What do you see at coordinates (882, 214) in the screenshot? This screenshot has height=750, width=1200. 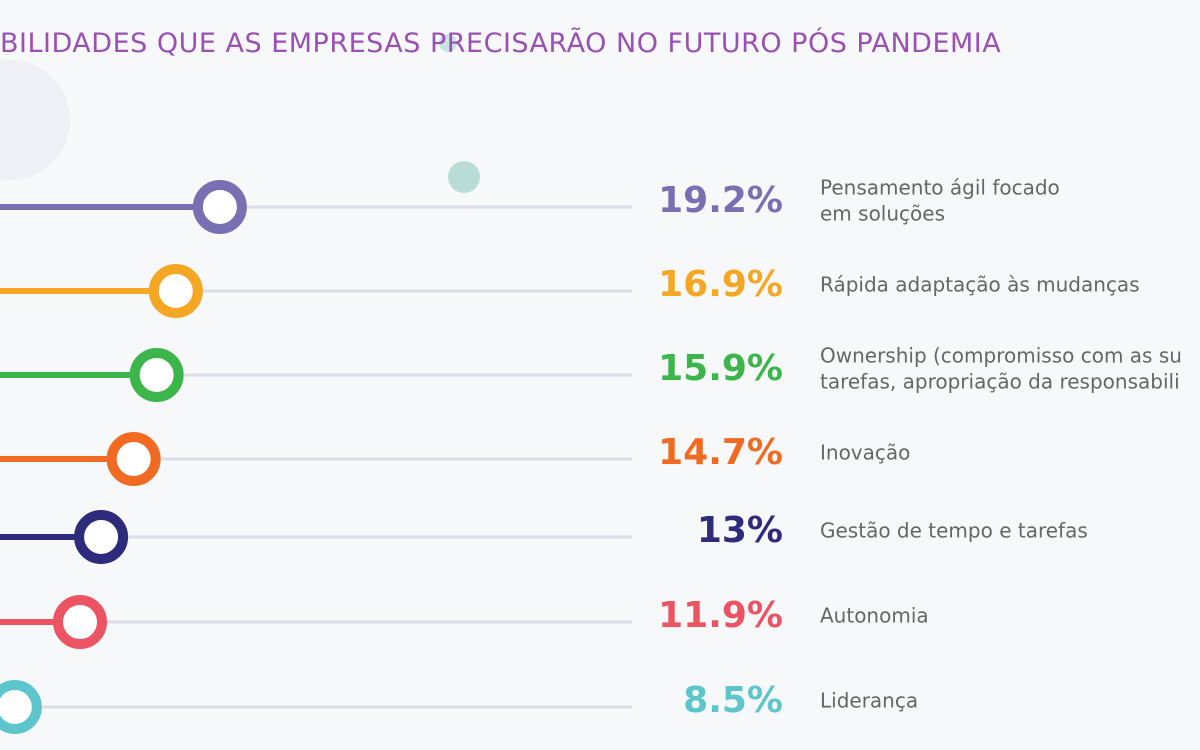 I see `category-line: em soluções` at bounding box center [882, 214].